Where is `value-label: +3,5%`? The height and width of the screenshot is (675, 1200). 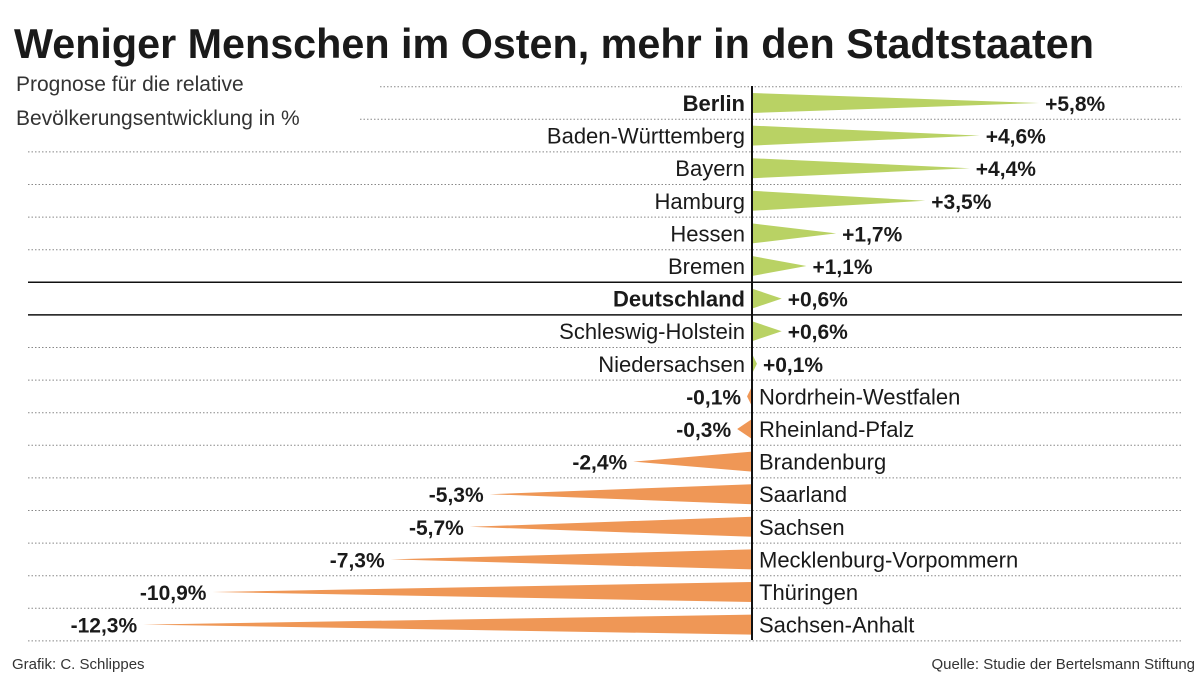
value-label: +3,5% is located at coordinates (961, 202).